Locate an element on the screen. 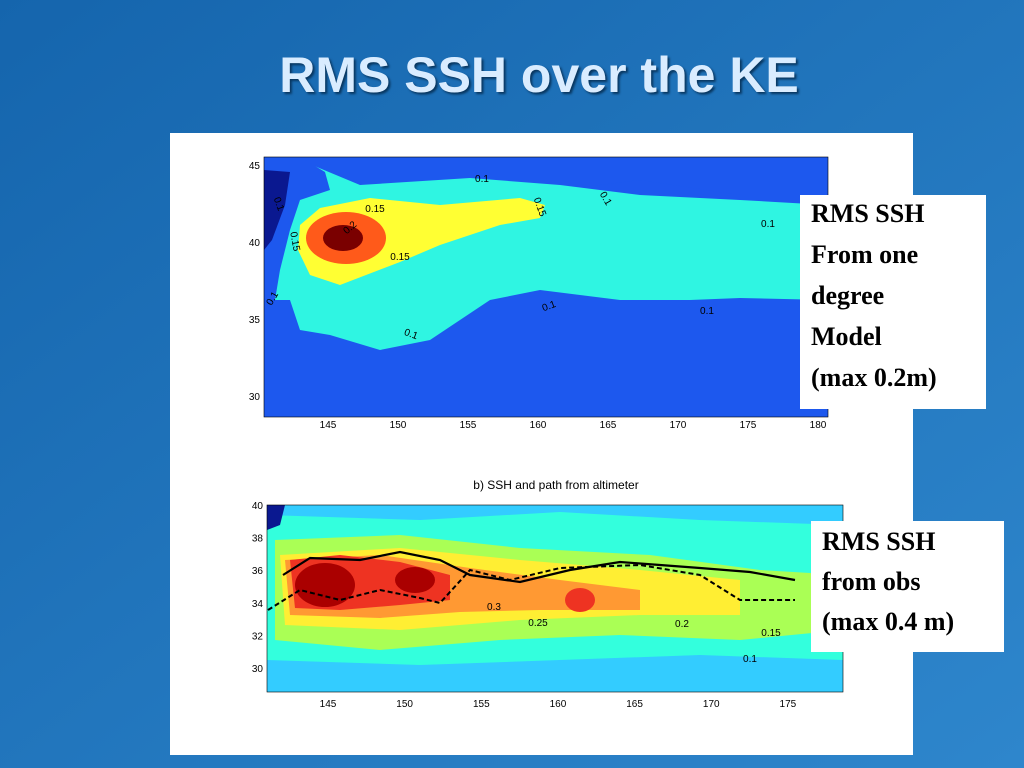 Image resolution: width=1024 pixels, height=768 pixels. caption-line: (max 0.2m) is located at coordinates (874, 377).